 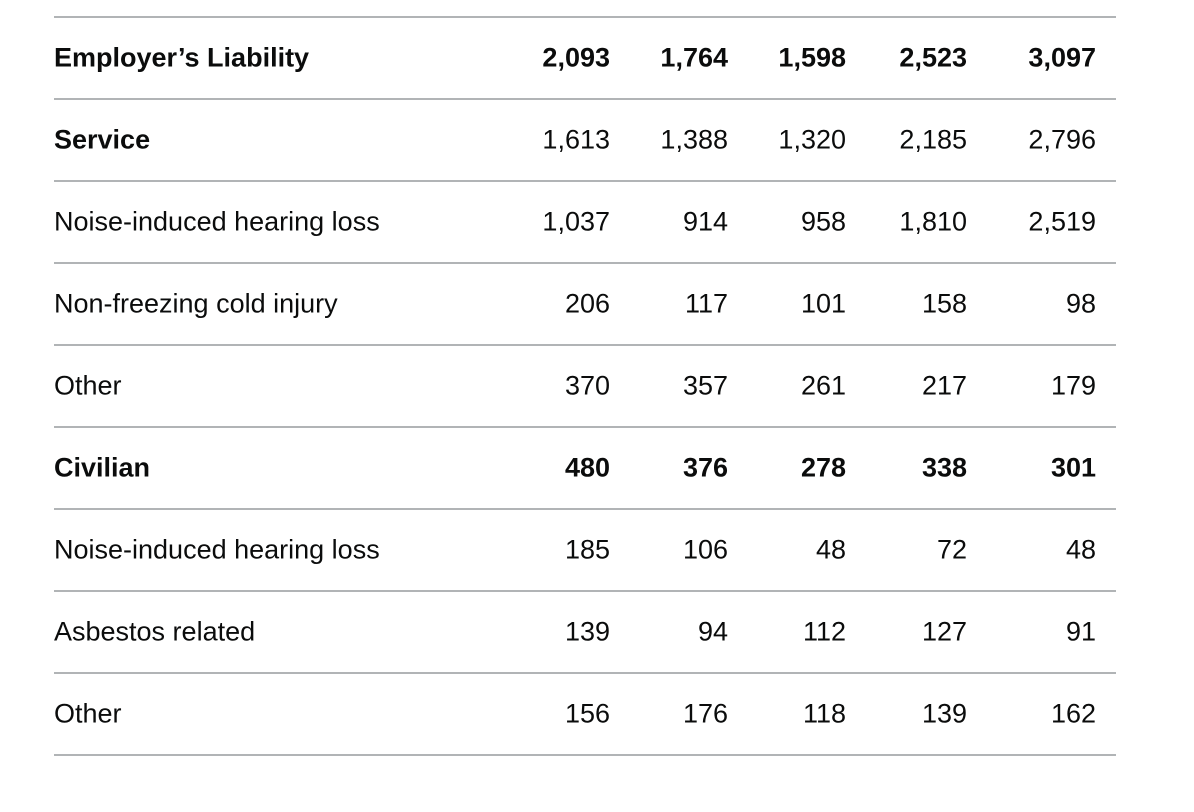 What do you see at coordinates (706, 303) in the screenshot?
I see `cell-value: 117` at bounding box center [706, 303].